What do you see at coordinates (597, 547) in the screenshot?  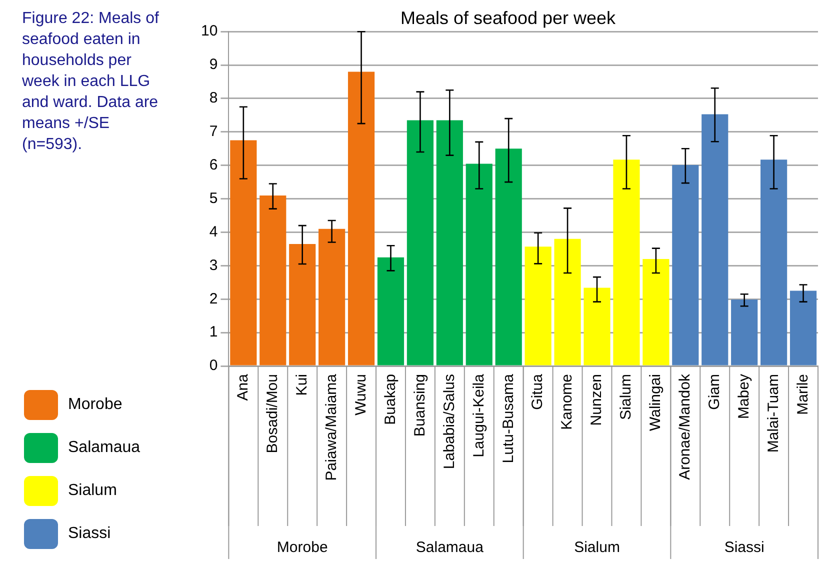 I see `text: Sialum` at bounding box center [597, 547].